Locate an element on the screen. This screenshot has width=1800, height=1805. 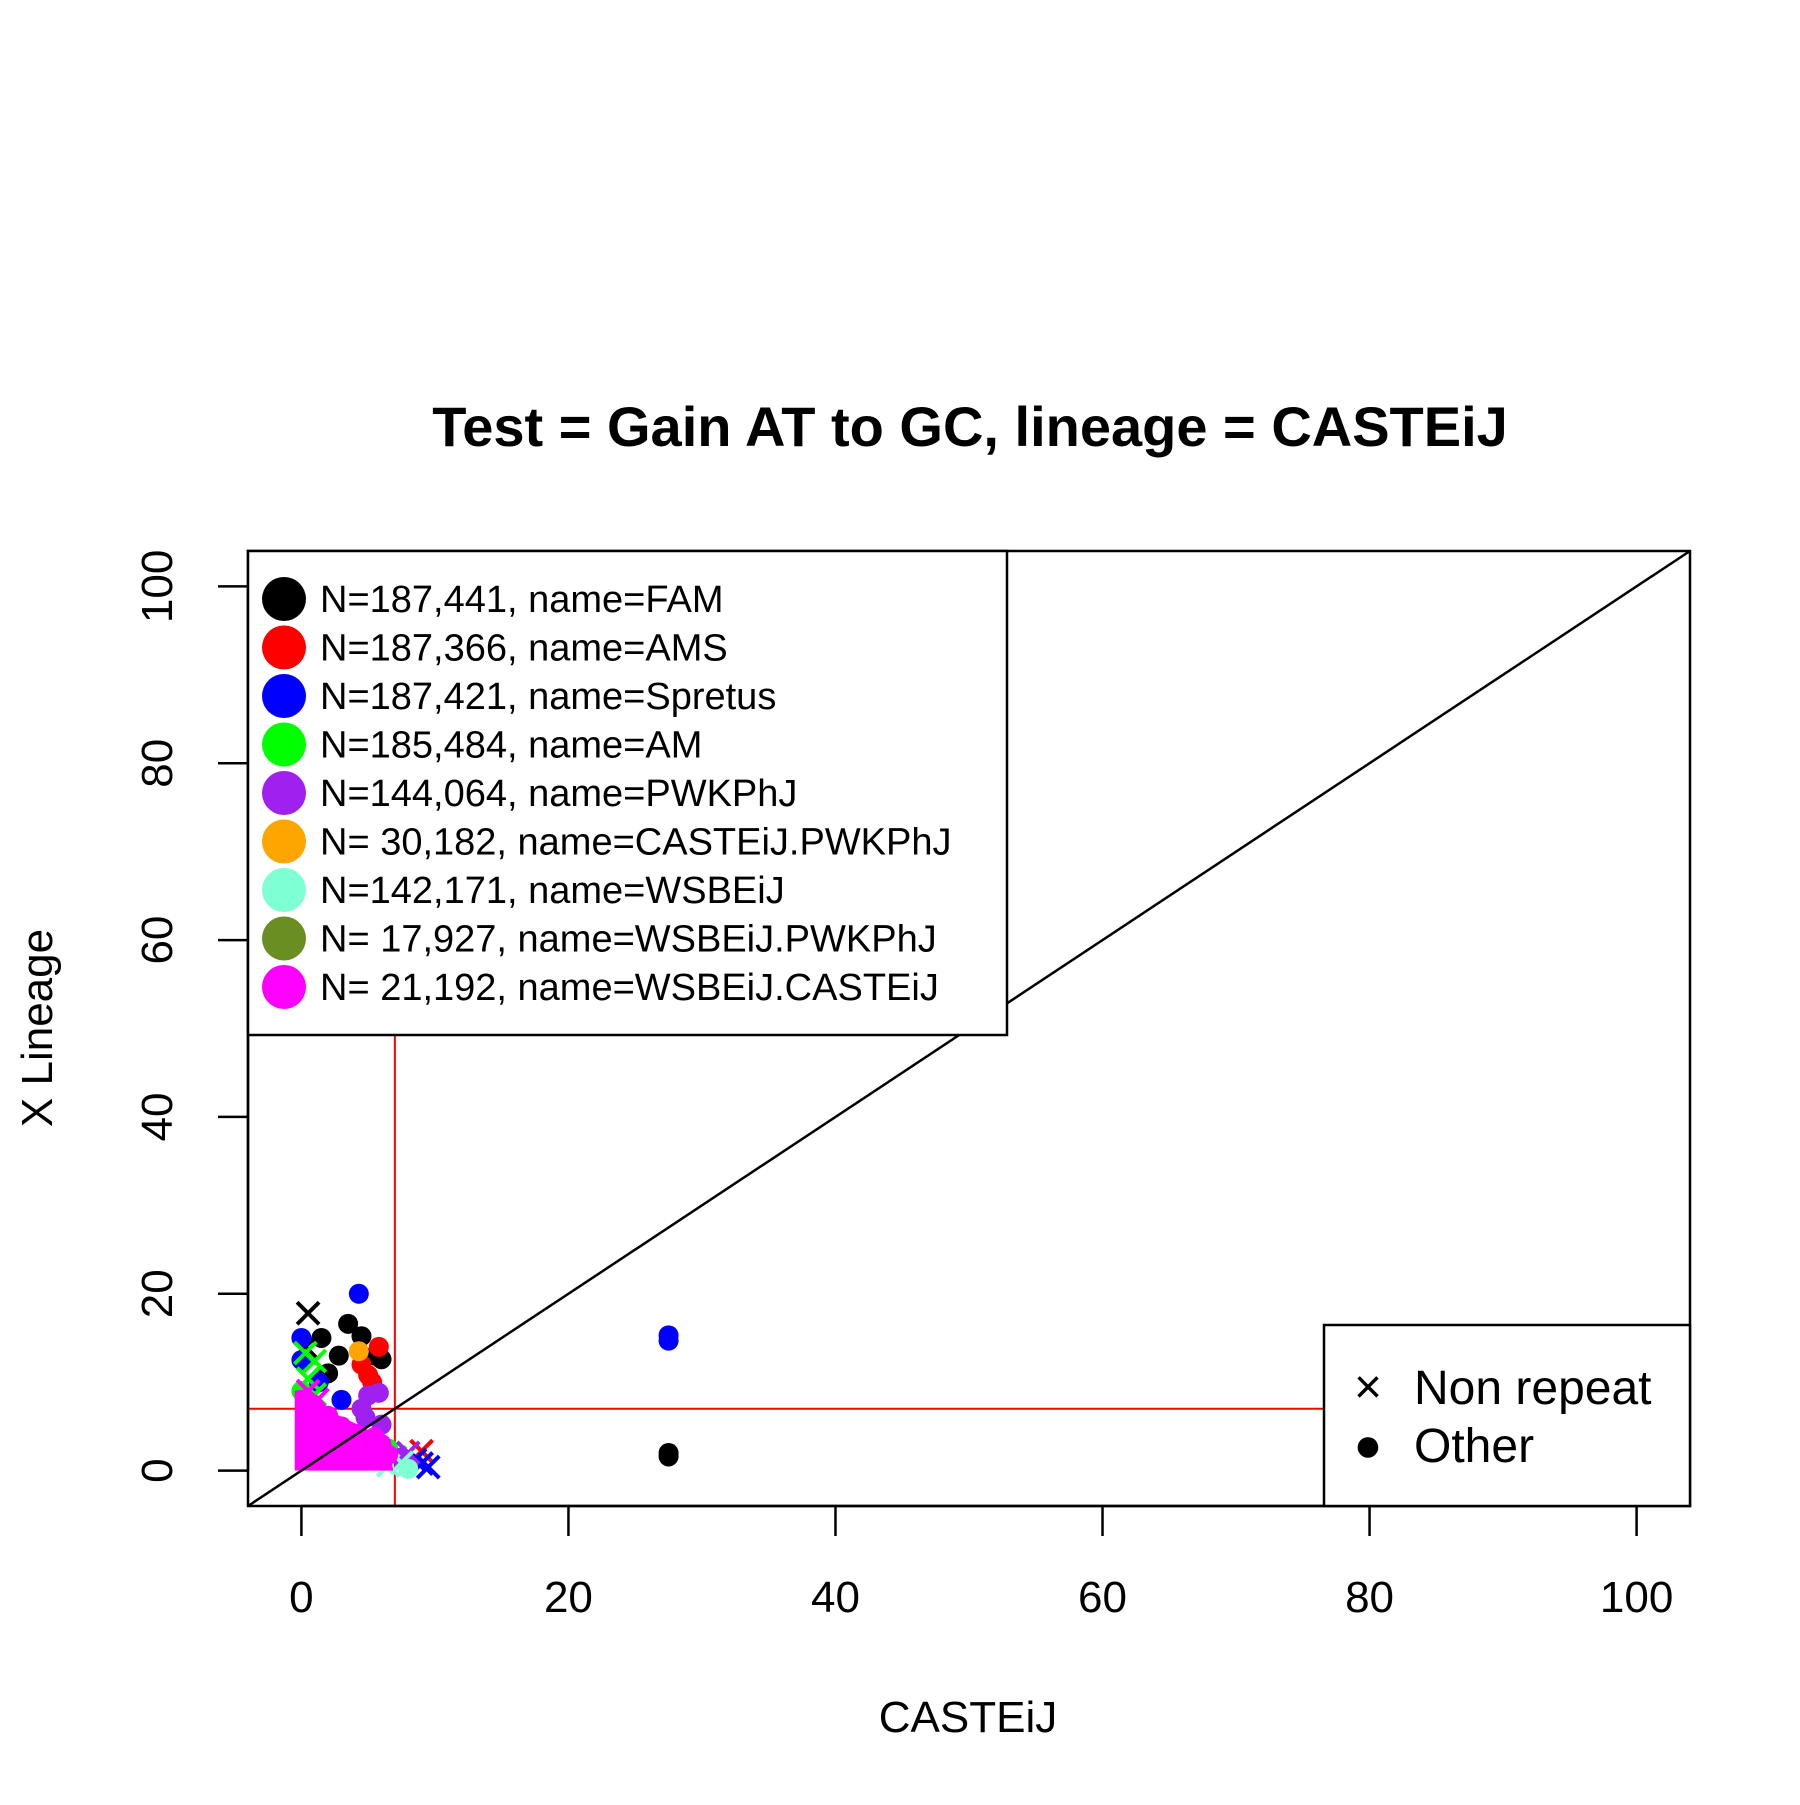
legend-entry: N=144,064, name=PWKPhJ is located at coordinates (558, 794).